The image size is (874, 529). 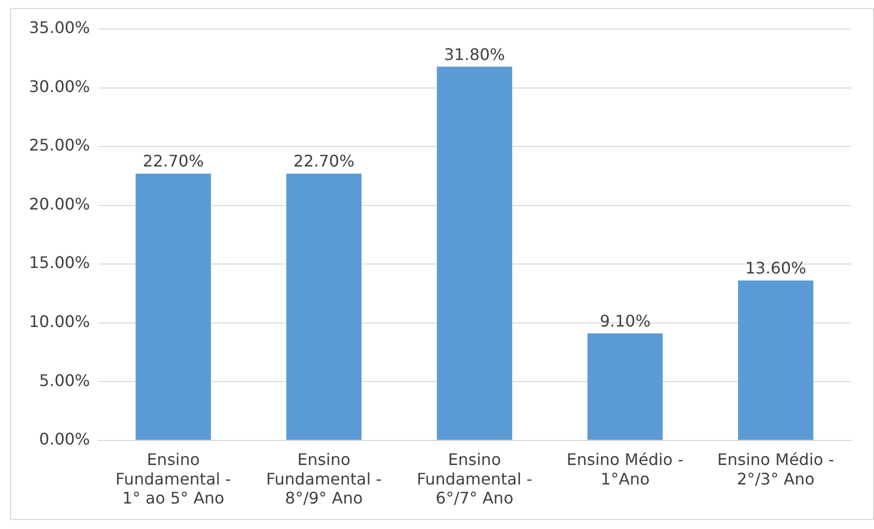 What do you see at coordinates (64, 439) in the screenshot?
I see `y-tick-label: 0.00%` at bounding box center [64, 439].